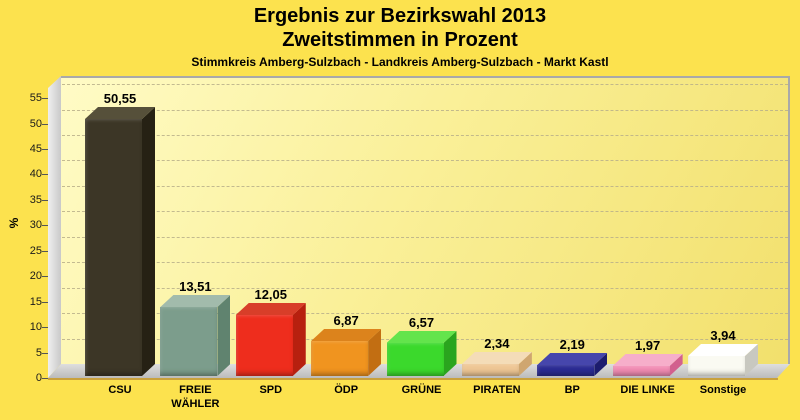 This screenshot has width=800, height=420. Describe the element at coordinates (148, 241) in the screenshot. I see `bar-csu-side-face` at that location.